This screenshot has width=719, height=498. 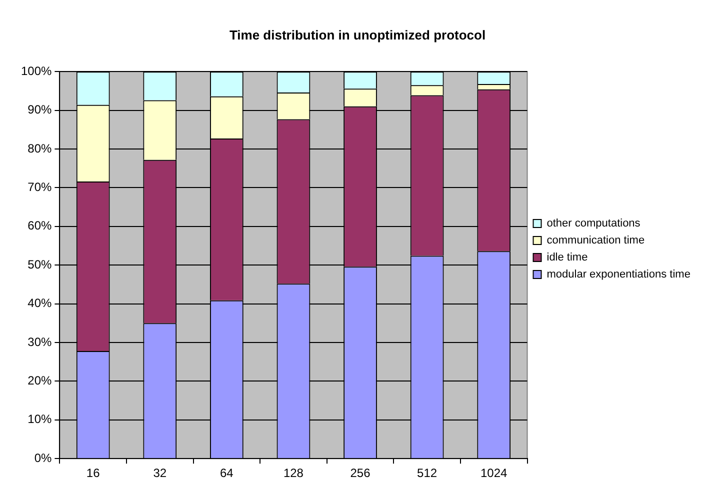 I want to click on y-tick-label: 70%, so click(x=40, y=187).